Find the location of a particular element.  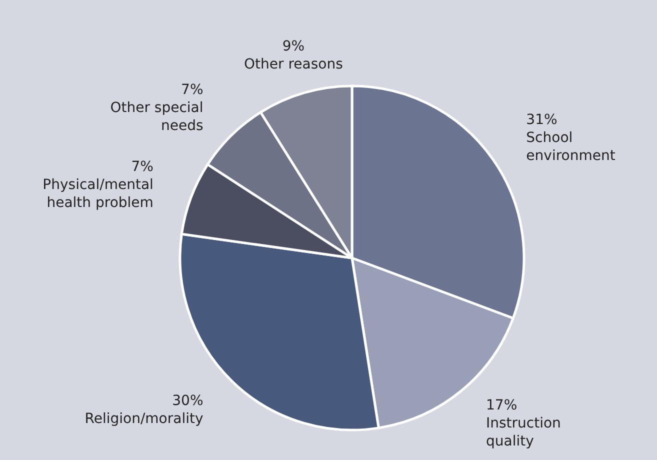

slice-label: Other special needs is located at coordinates (157, 117).